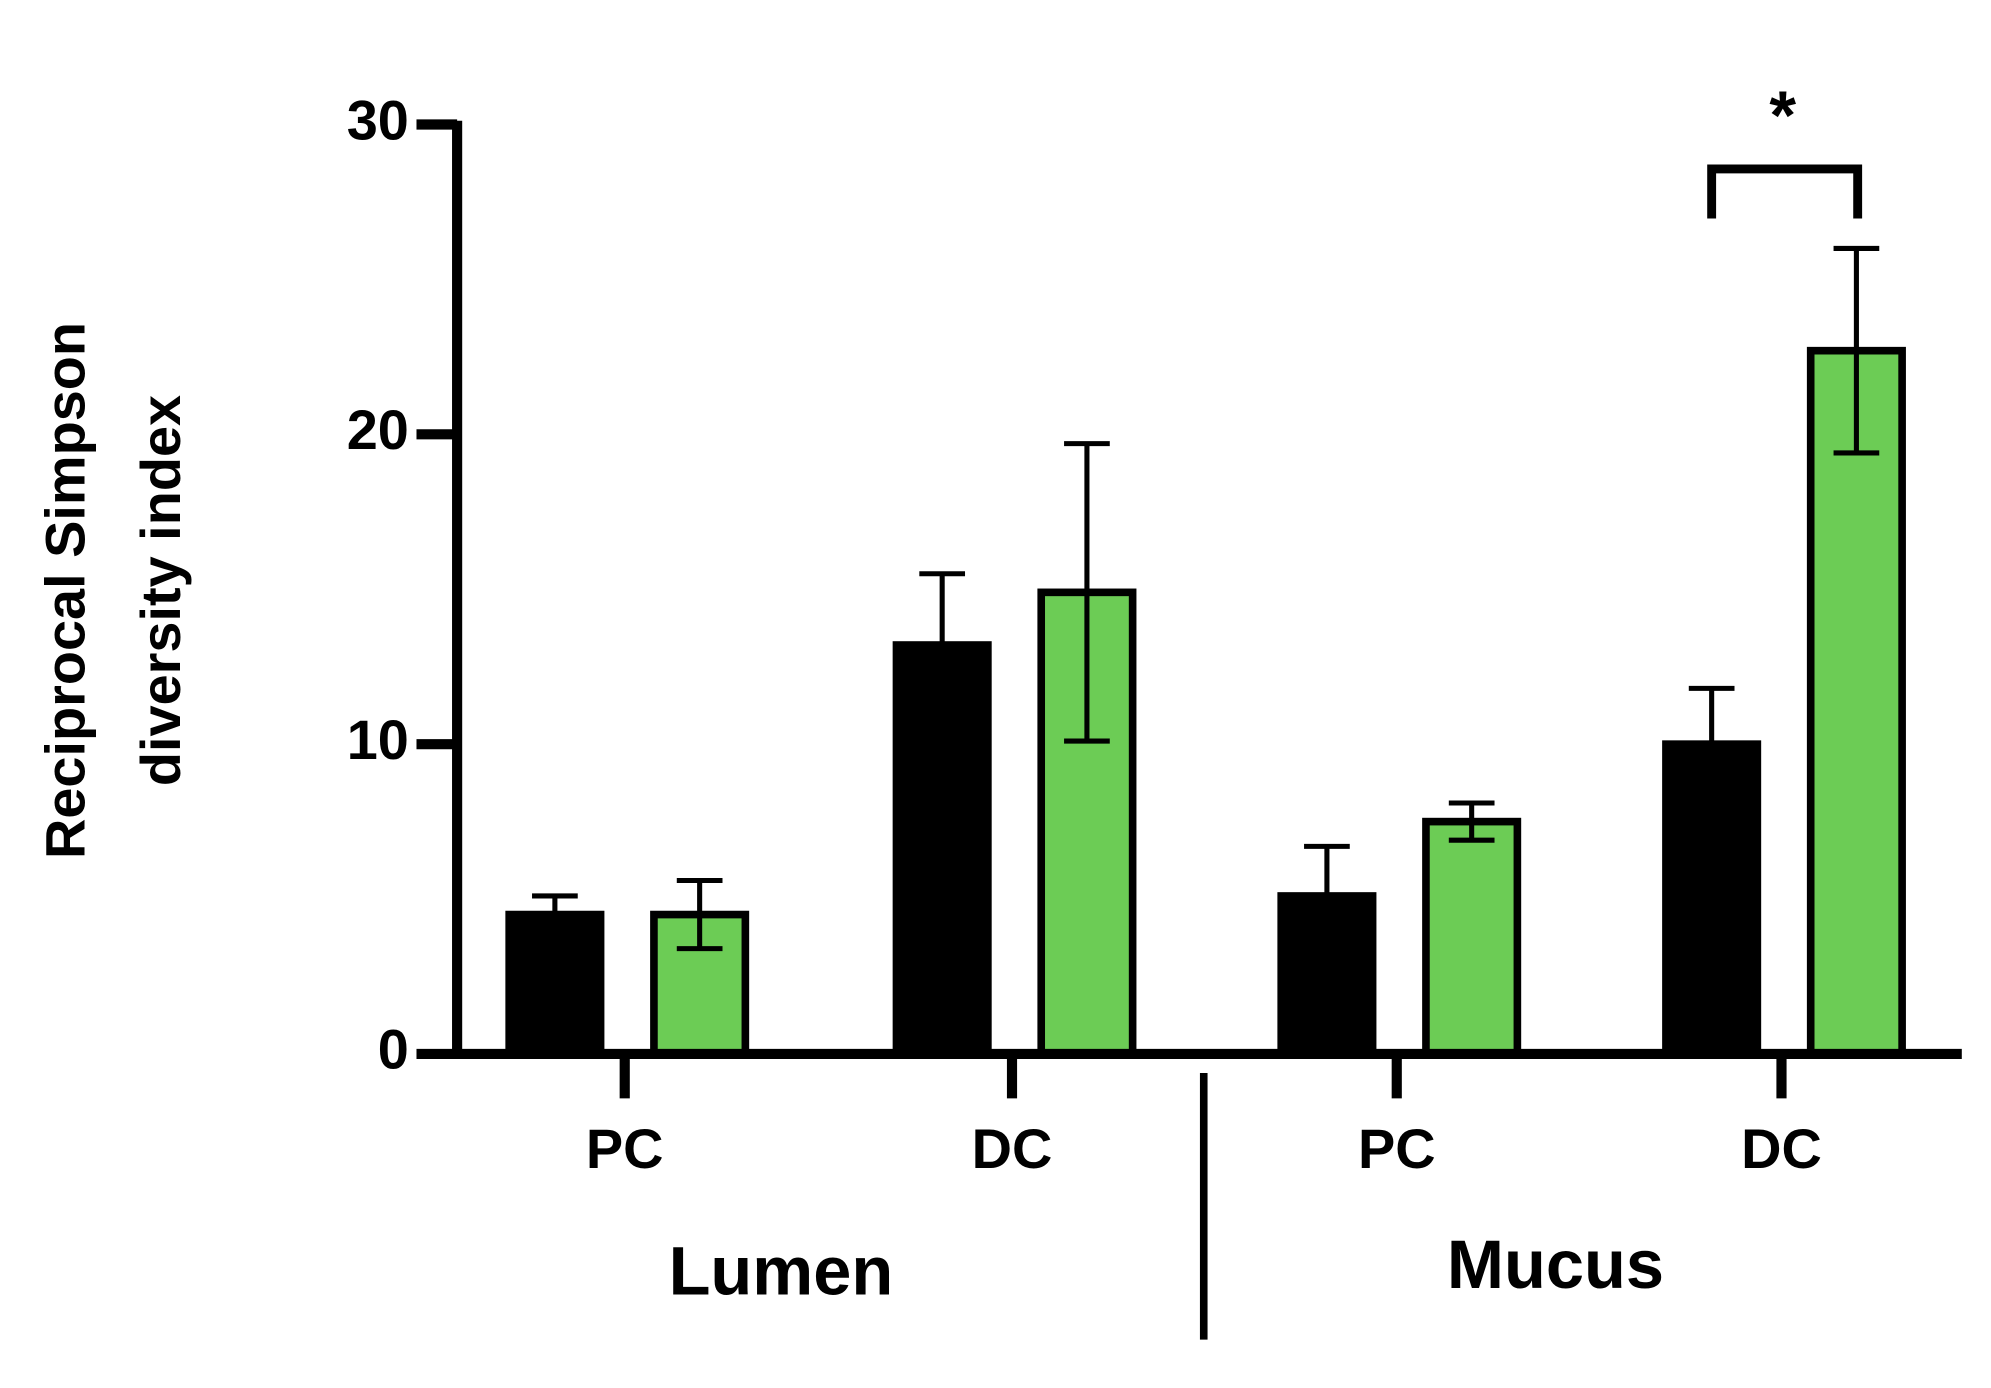  I want to click on y-axis-title: diversity index, so click(160, 590).